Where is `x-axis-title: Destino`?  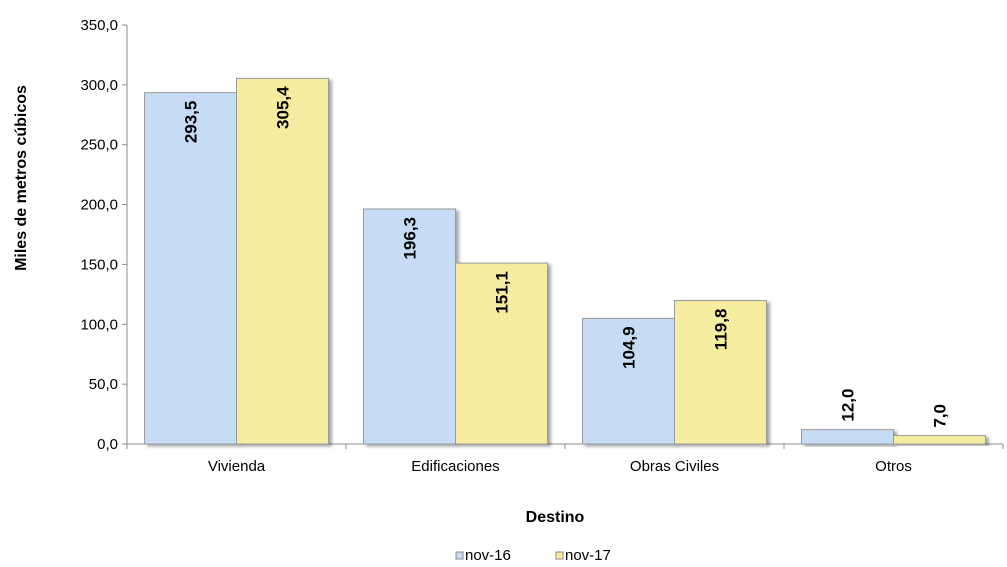 x-axis-title: Destino is located at coordinates (555, 517).